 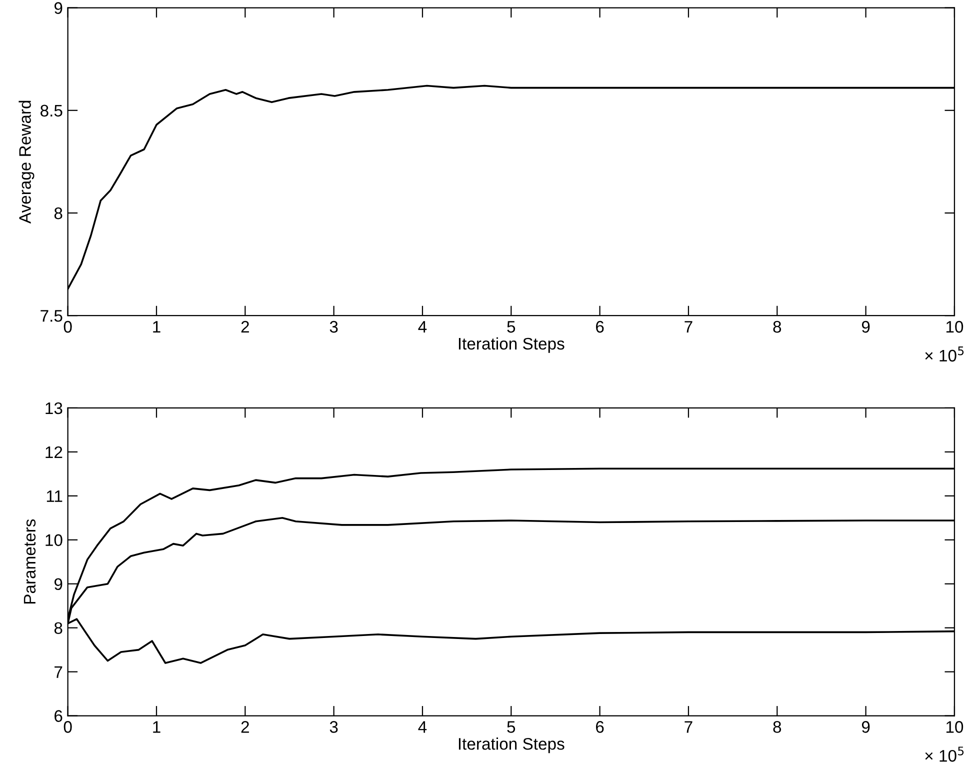 I want to click on y-tick-label: 11, so click(x=54, y=496).